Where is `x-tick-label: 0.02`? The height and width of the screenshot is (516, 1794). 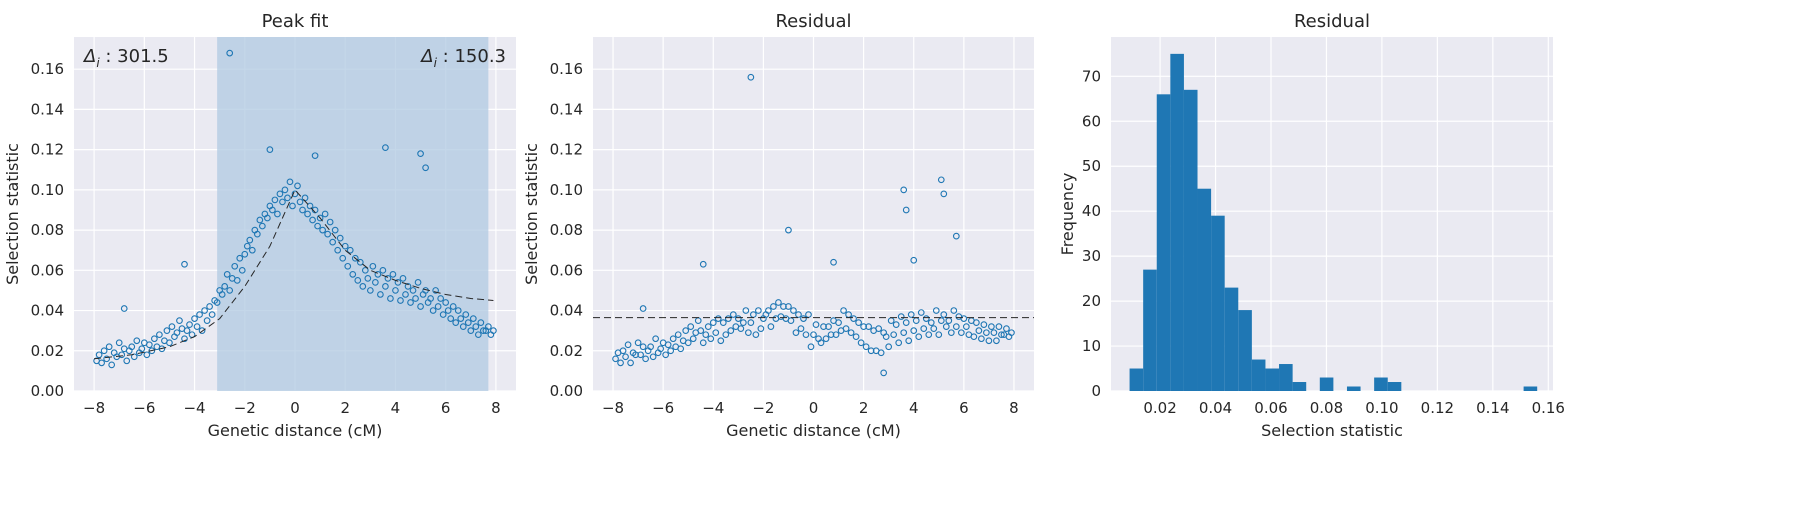 x-tick-label: 0.02 is located at coordinates (1159, 408).